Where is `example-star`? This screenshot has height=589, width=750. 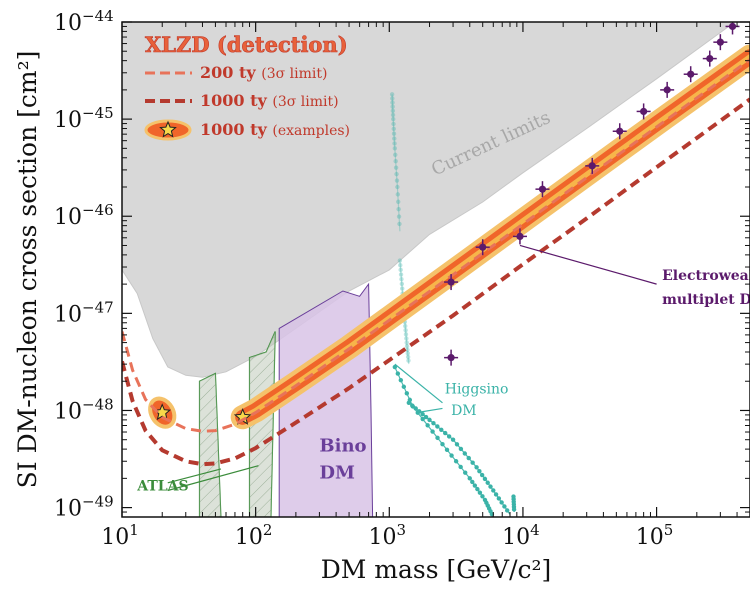
example-star is located at coordinates (168, 129).